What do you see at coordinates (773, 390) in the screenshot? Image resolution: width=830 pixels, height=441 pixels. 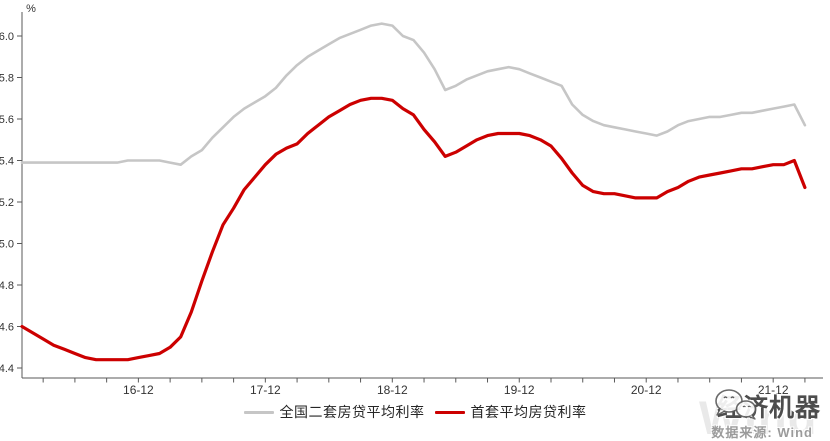 I see `svg-text: 21-12` at bounding box center [773, 390].